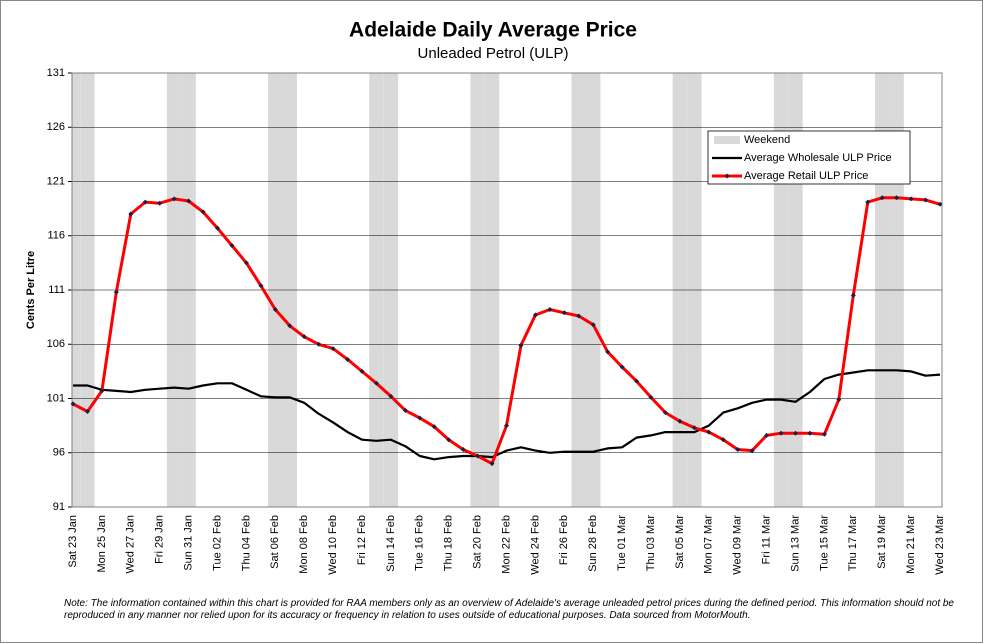 This screenshot has width=984, height=644. What do you see at coordinates (911, 544) in the screenshot?
I see `x-tick-label: Mon 21 Mar` at bounding box center [911, 544].